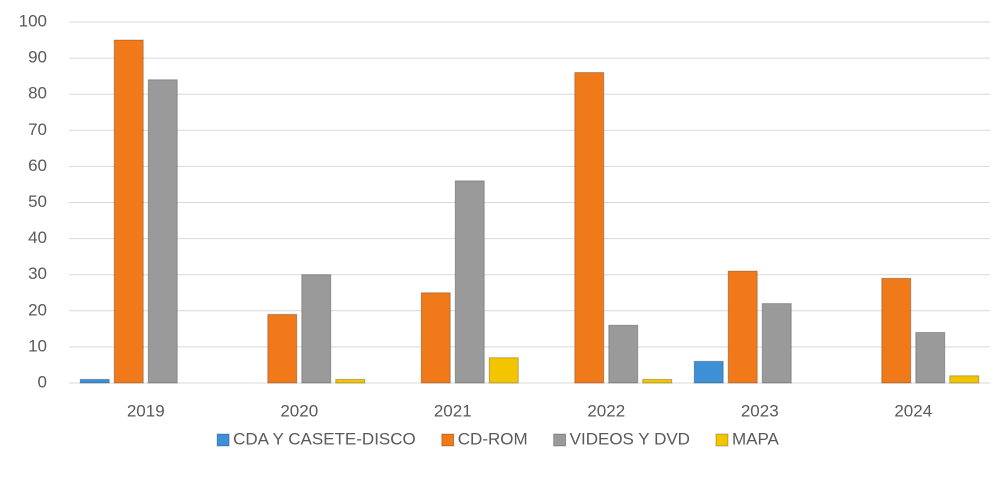 This screenshot has height=482, width=996. I want to click on y-tick-label: 20, so click(37, 309).